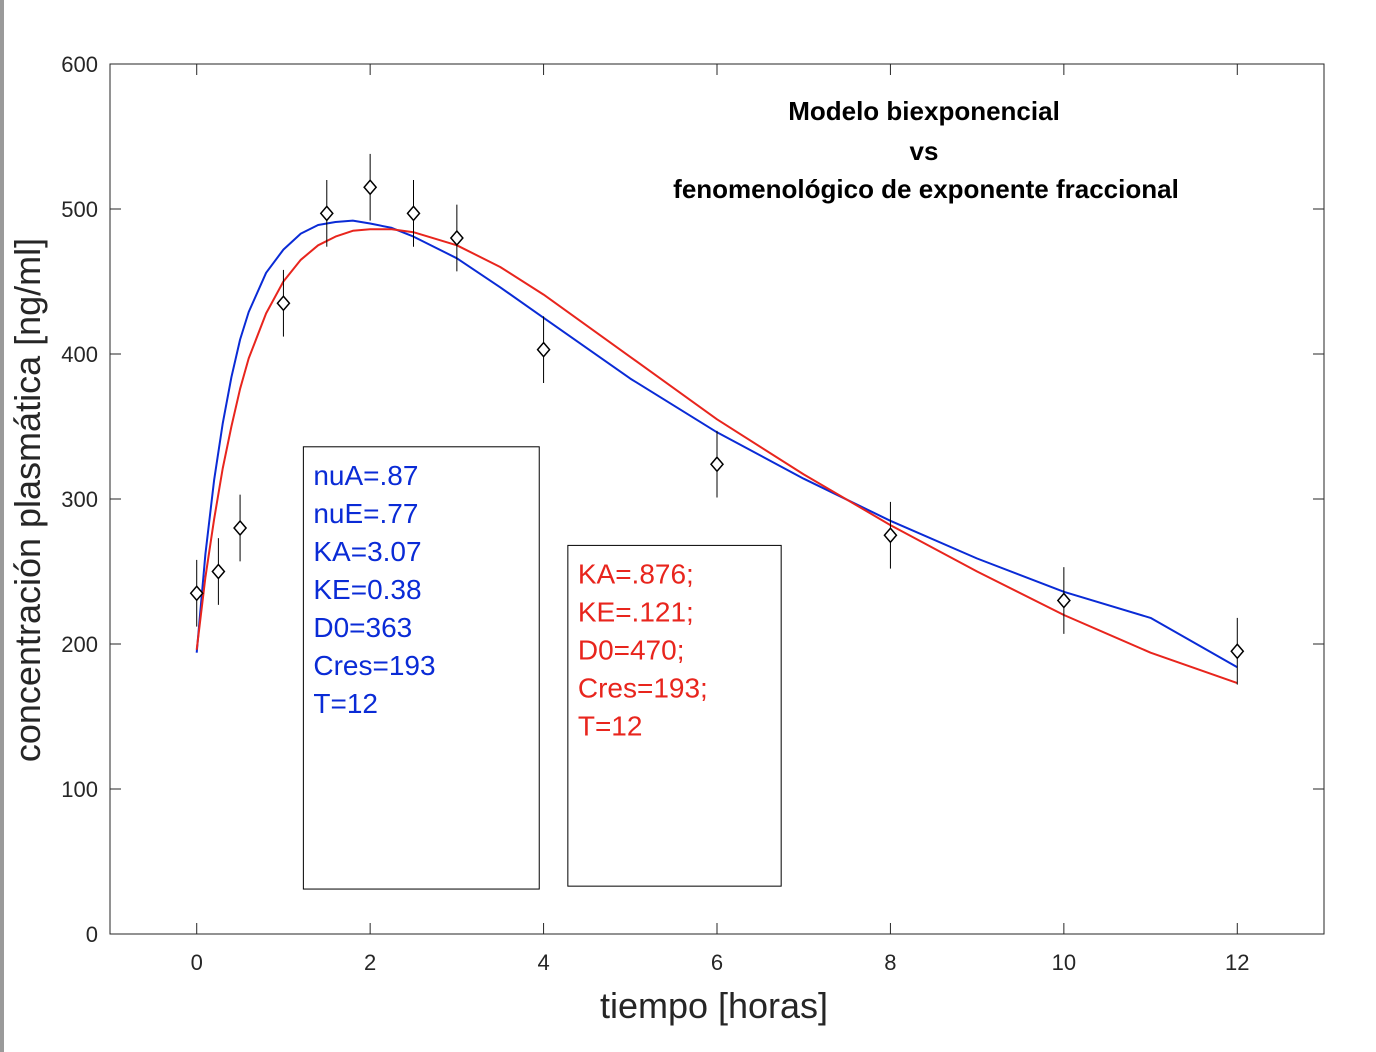 This screenshot has height=1052, width=1376. I want to click on param-line: KA=3.07, so click(367, 551).